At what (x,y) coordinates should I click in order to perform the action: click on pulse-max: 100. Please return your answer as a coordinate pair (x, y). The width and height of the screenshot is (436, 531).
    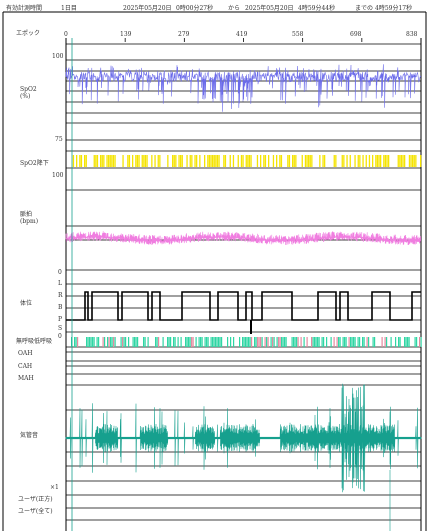
    Looking at the image, I should click on (58, 175).